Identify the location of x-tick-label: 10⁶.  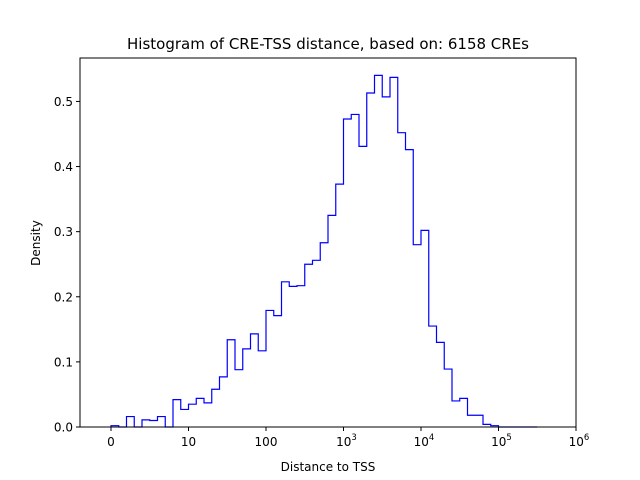
(579, 441).